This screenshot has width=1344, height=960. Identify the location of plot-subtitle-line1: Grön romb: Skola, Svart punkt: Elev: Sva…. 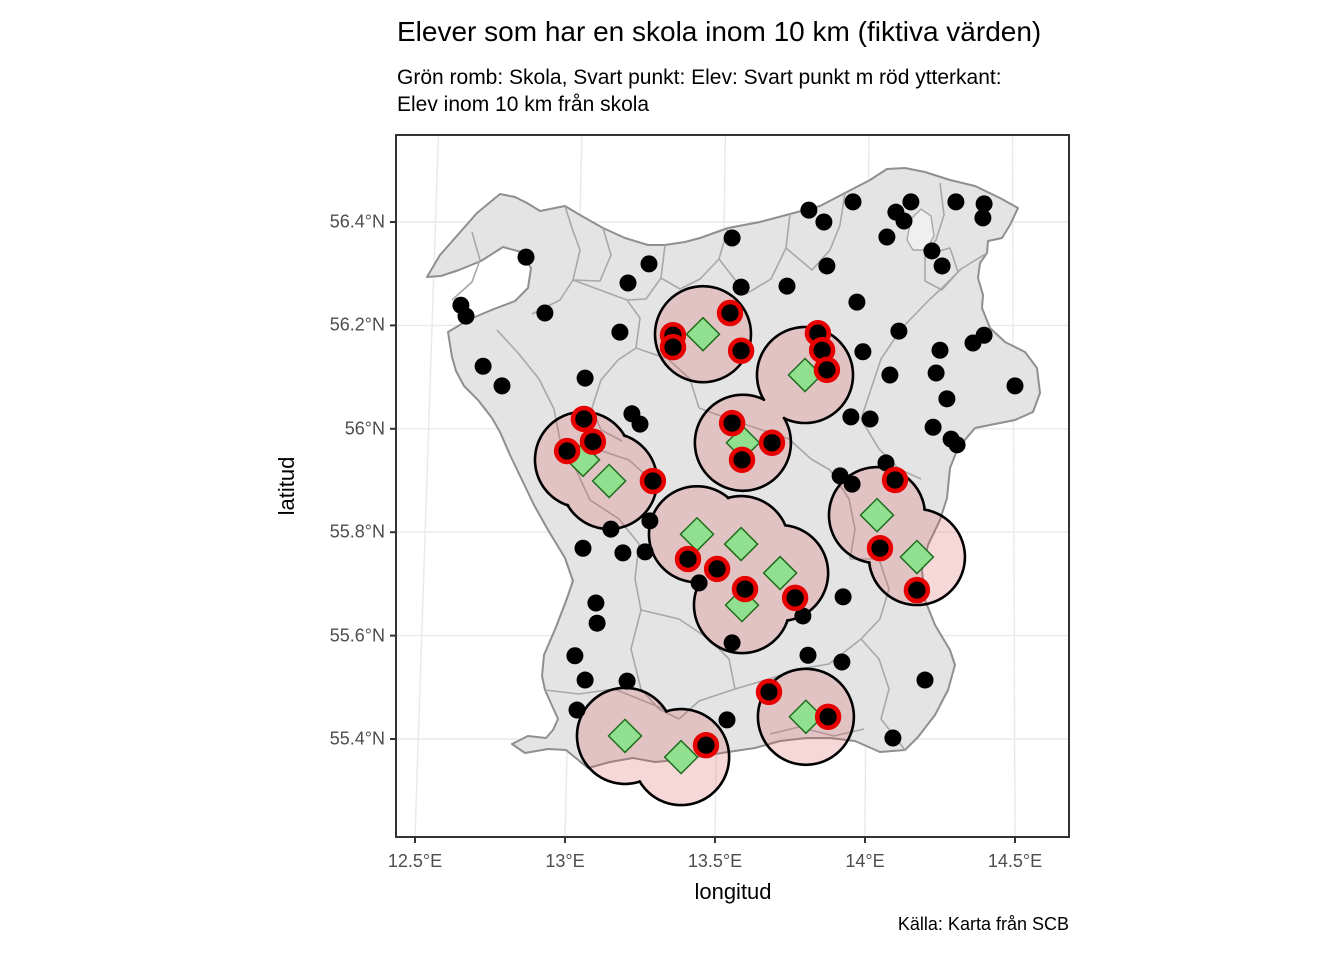
(699, 77).